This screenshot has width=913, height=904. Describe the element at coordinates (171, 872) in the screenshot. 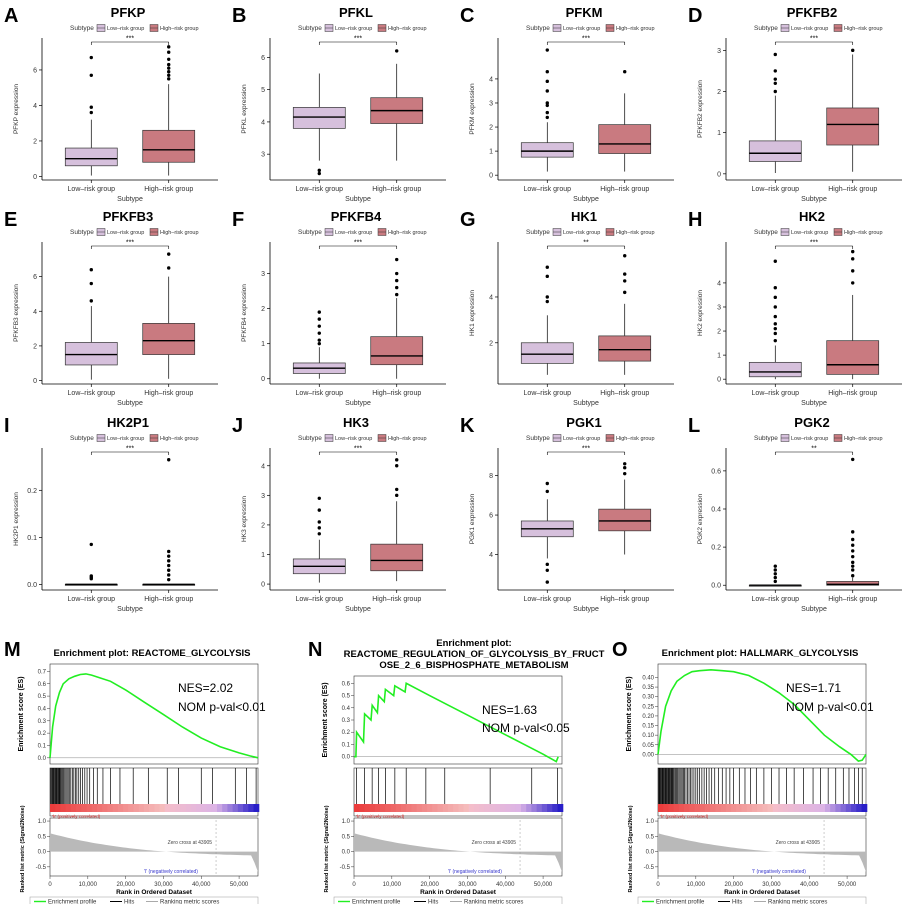

I see `neg-corr-label: 'l' (negatively correlated)` at that location.